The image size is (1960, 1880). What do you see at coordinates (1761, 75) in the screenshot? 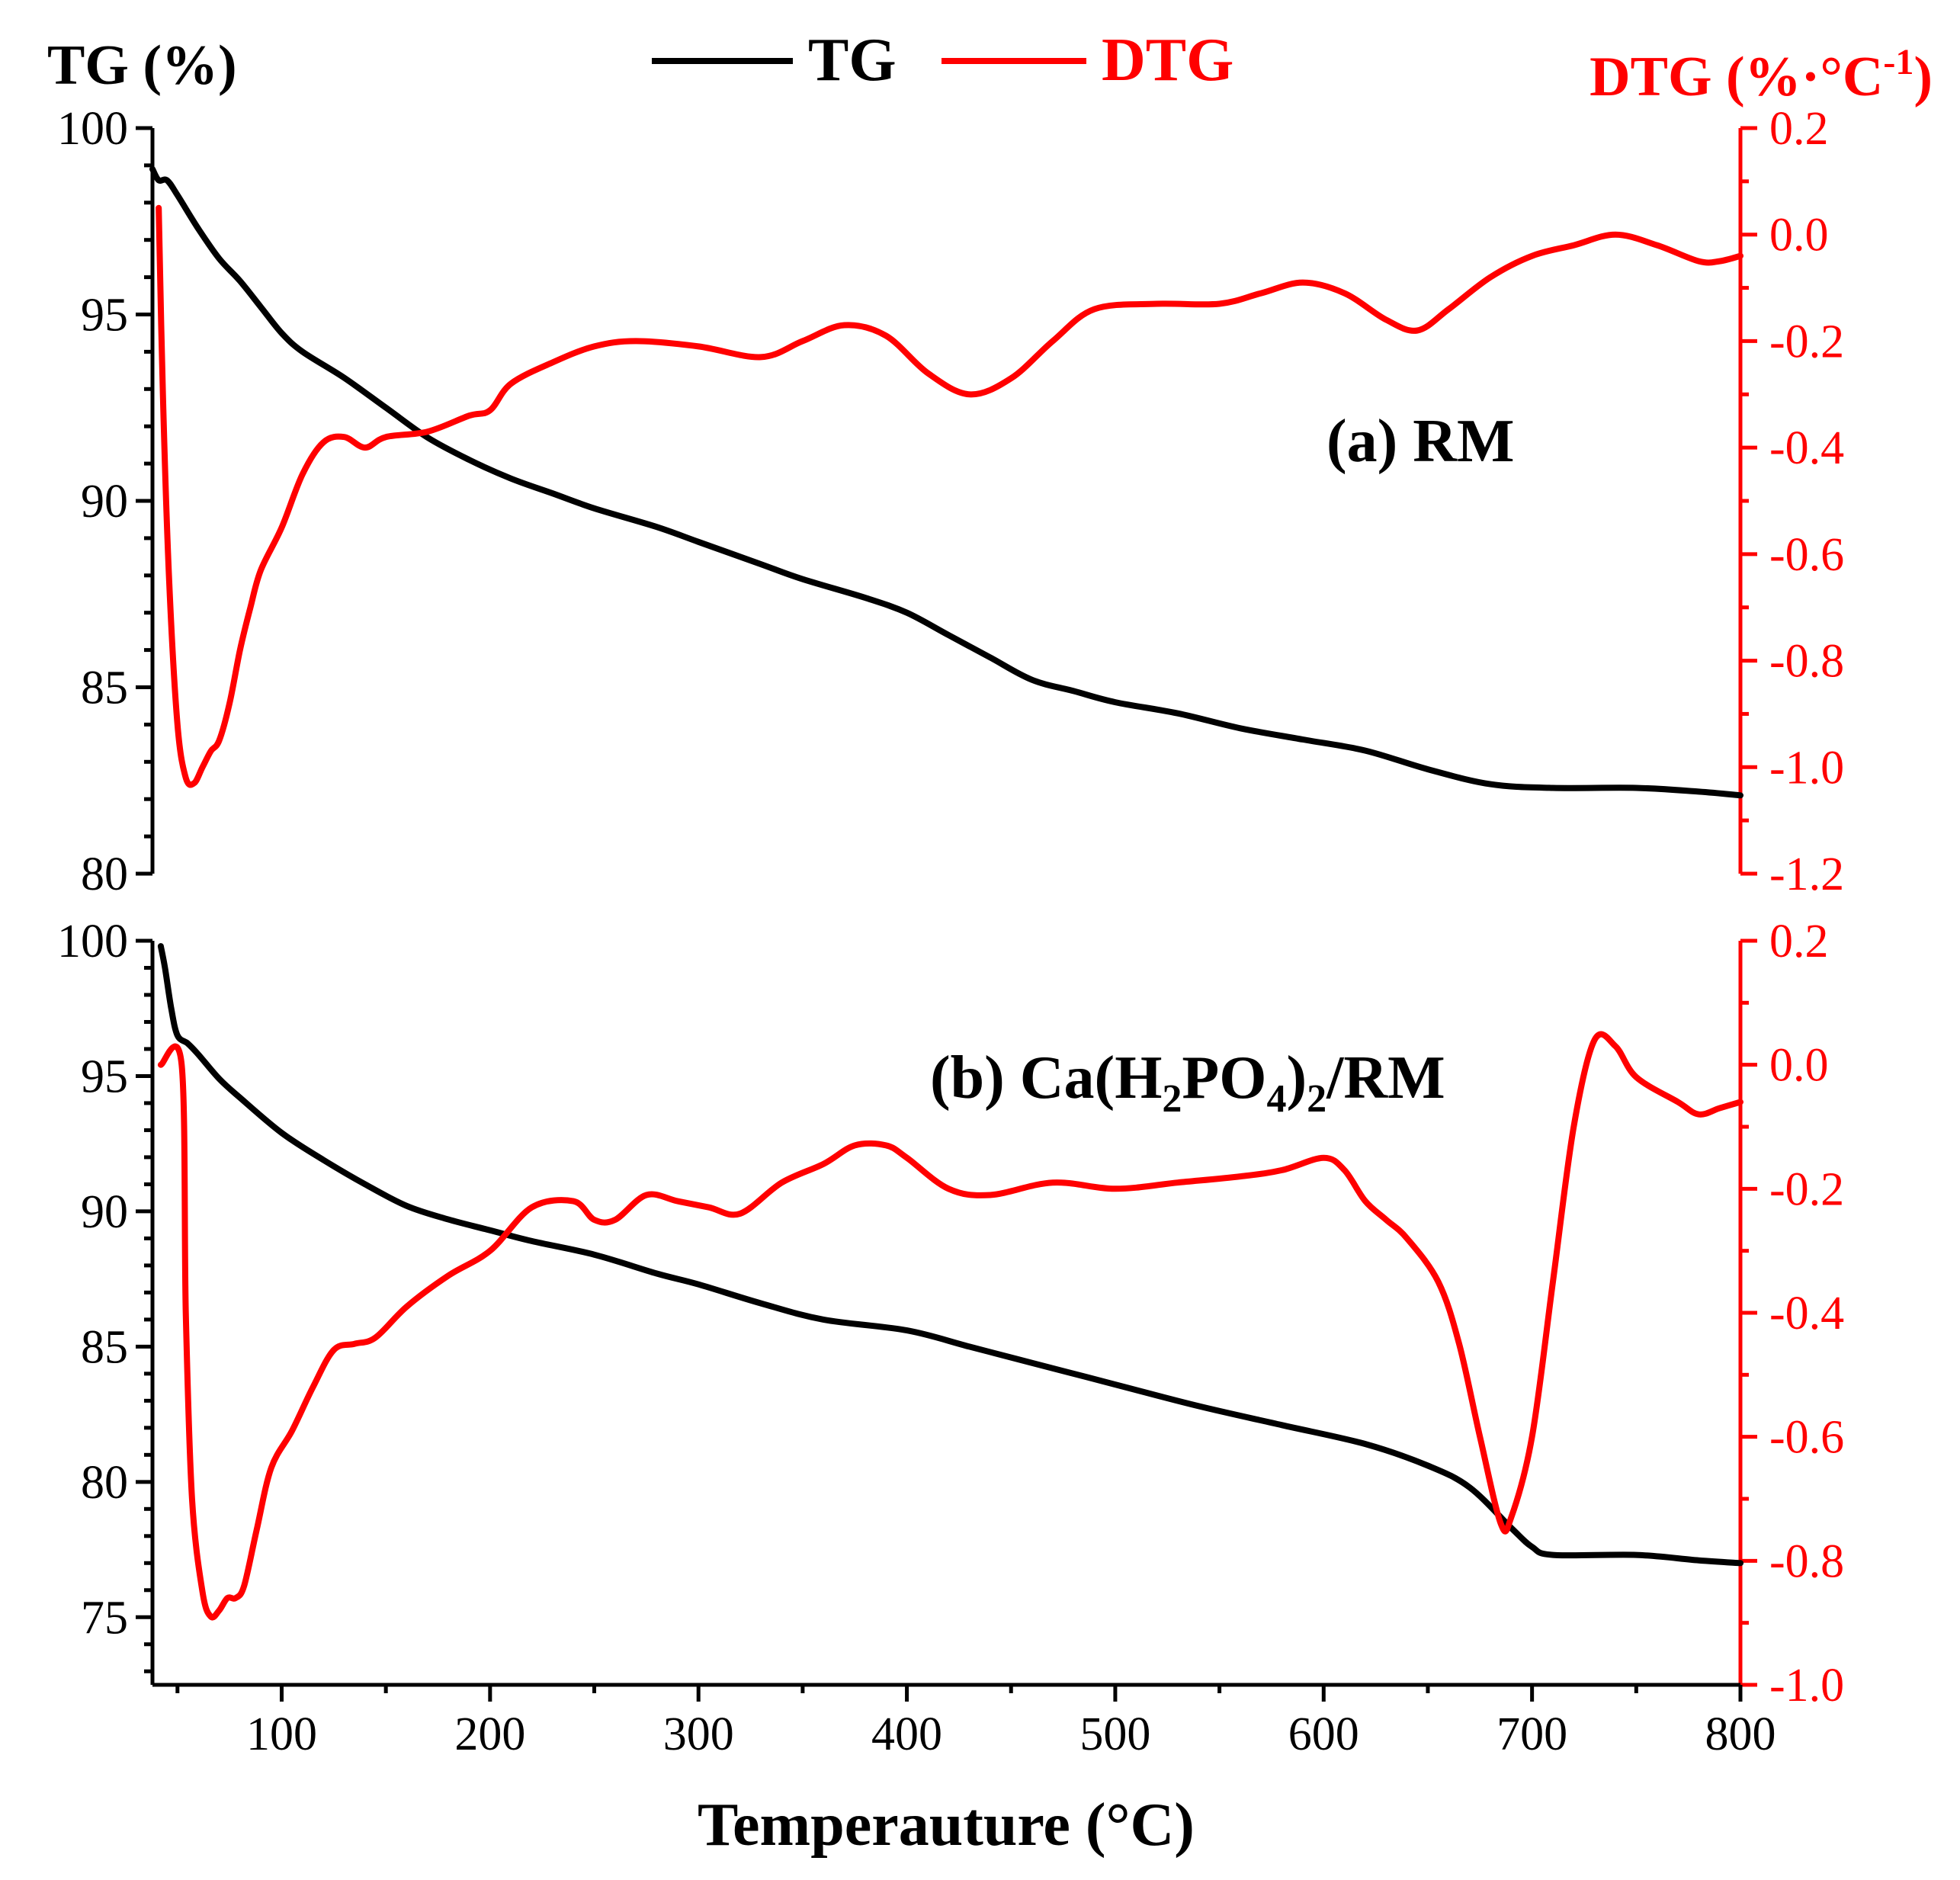
I see `right-axis-title: DTG (%·°C-1)` at bounding box center [1761, 75].